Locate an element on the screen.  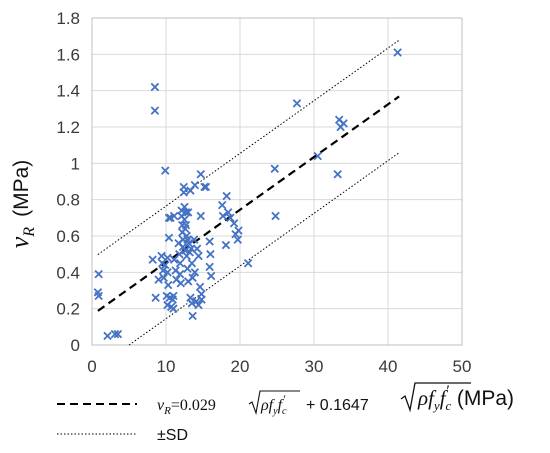
x-axis-sqrt-symbol is located at coordinates (435, 397).